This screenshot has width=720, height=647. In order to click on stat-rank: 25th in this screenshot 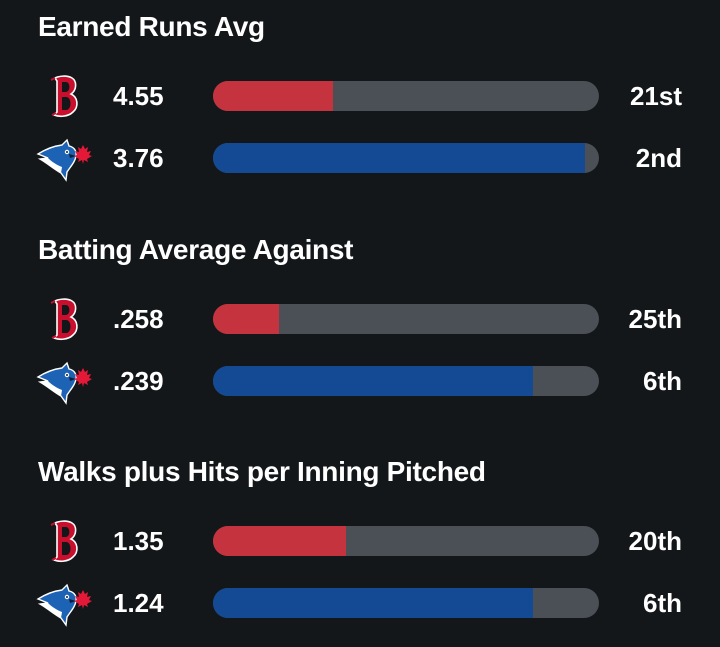, I will do `click(655, 319)`.